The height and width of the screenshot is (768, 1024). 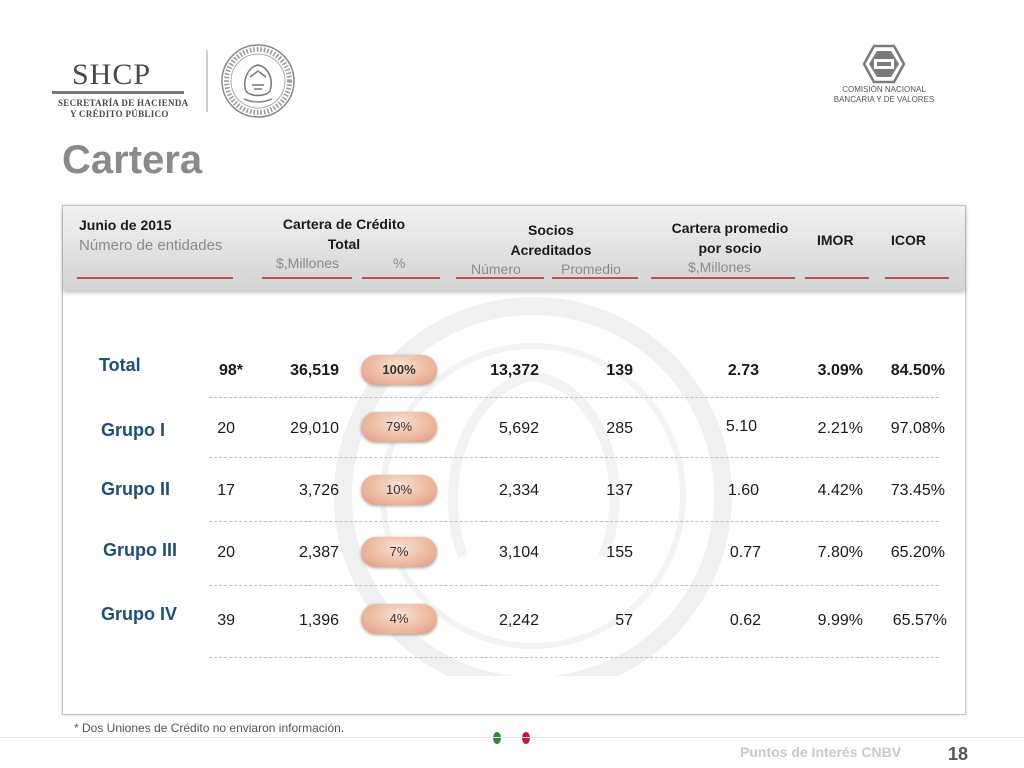 What do you see at coordinates (112, 74) in the screenshot?
I see `shcp-wordmark: SHCP` at bounding box center [112, 74].